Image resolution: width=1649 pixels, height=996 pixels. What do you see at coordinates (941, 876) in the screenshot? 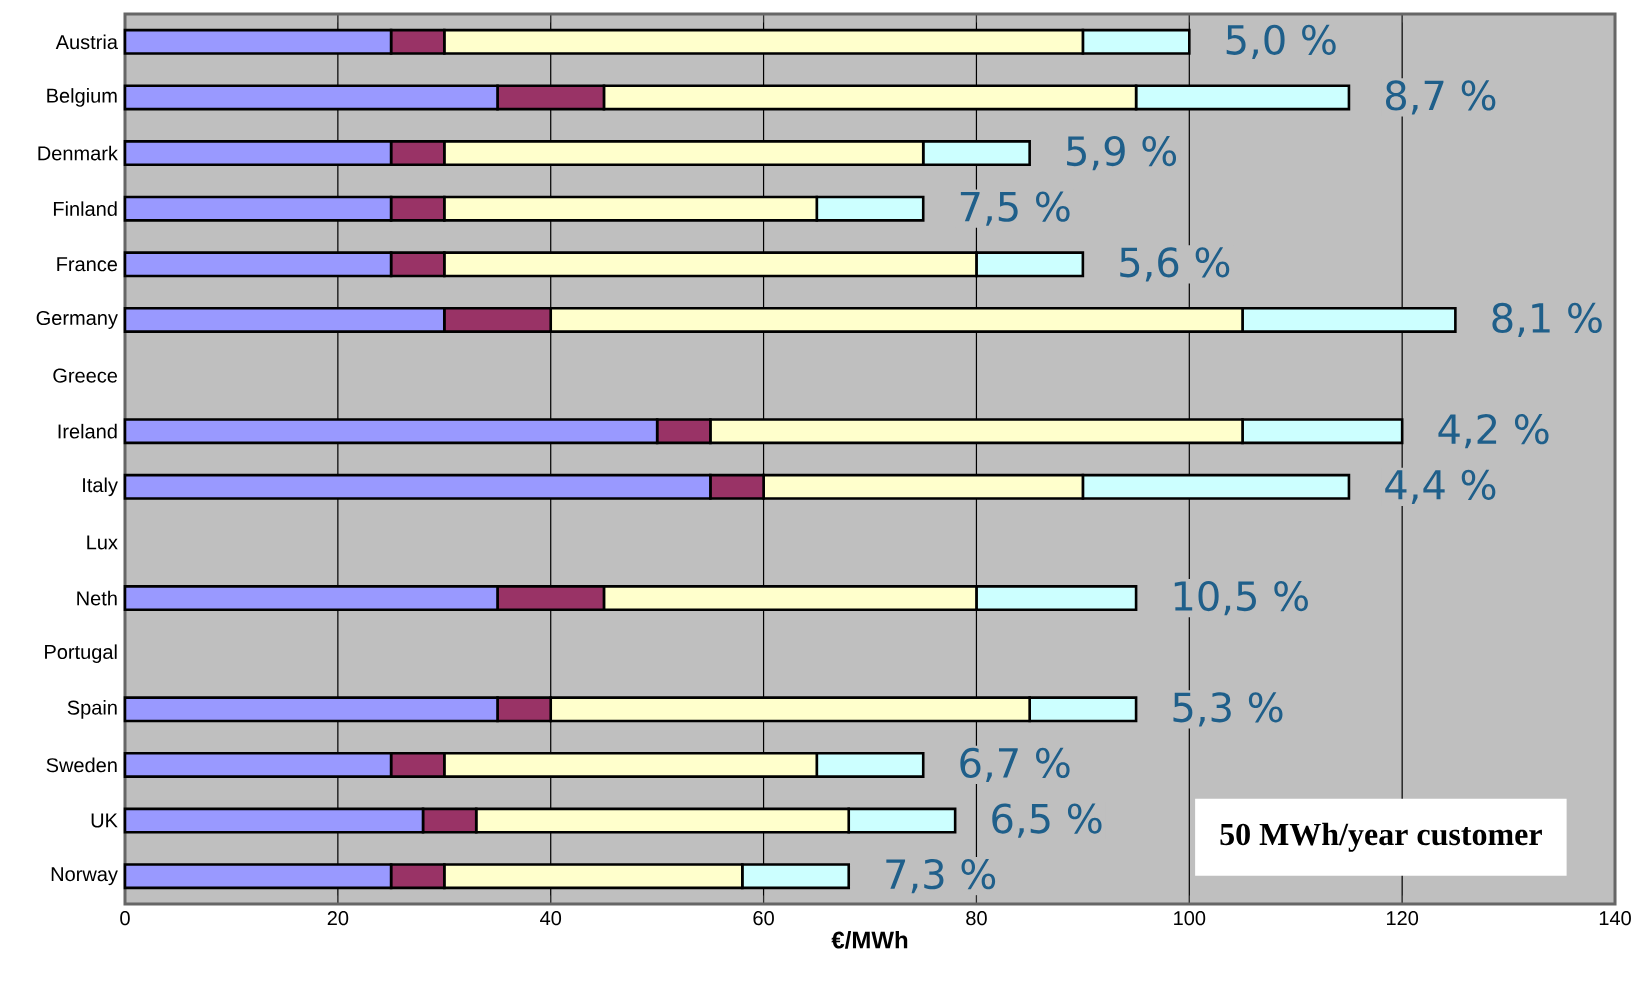
I see `annotation: 7,3 %` at bounding box center [941, 876].